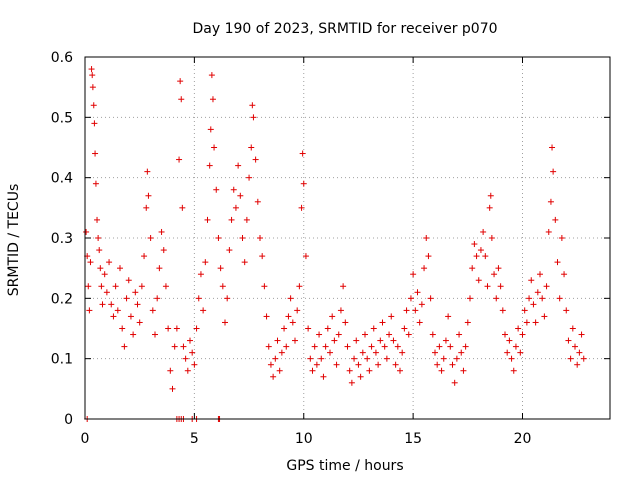 The height and width of the screenshot is (480, 640). What do you see at coordinates (194, 439) in the screenshot?
I see `x-tick-label: 5` at bounding box center [194, 439].